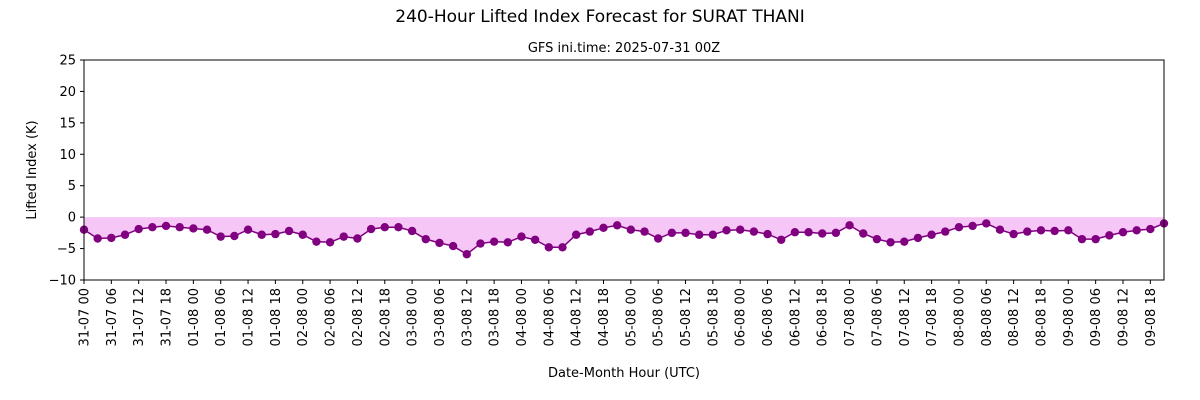 The height and width of the screenshot is (400, 1200). I want to click on x-tick-label: 04-08 18, so click(604, 317).